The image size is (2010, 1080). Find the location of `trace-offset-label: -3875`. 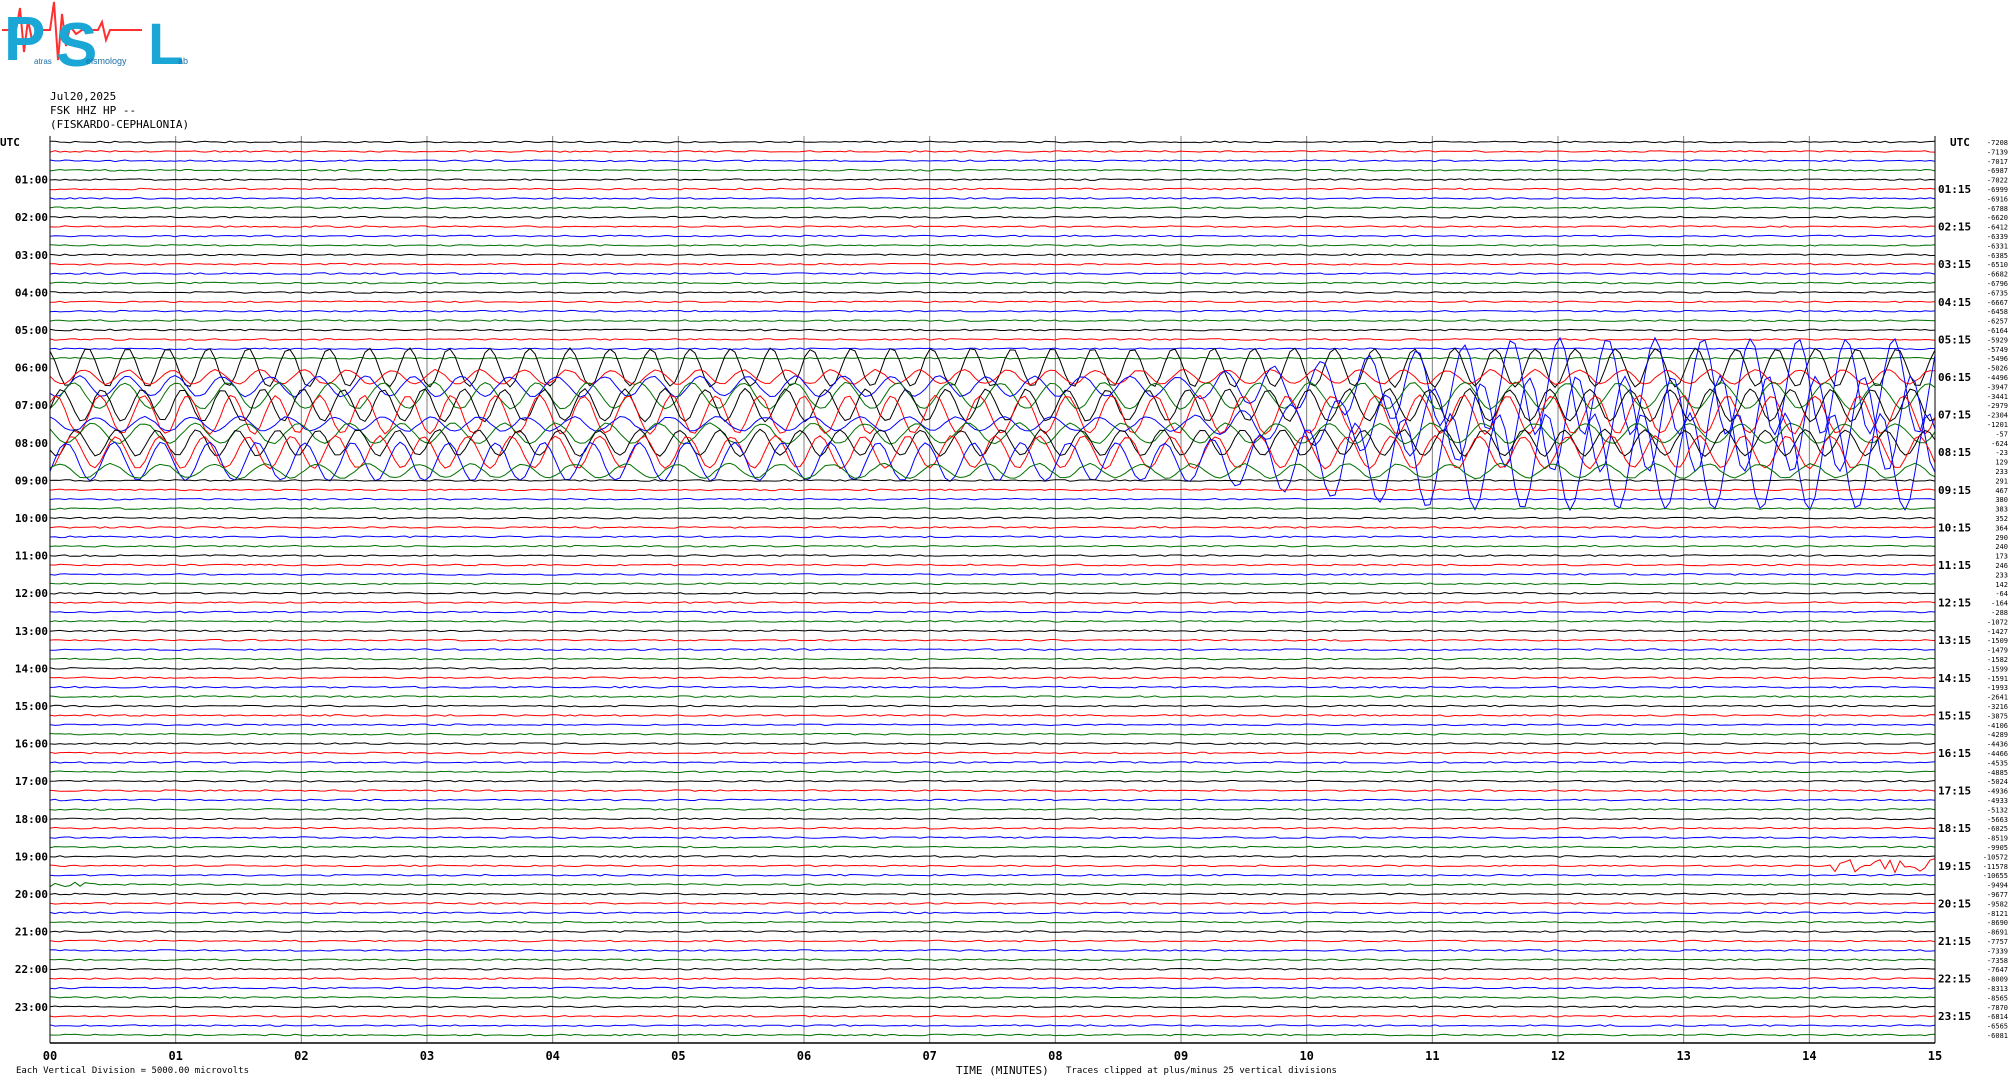

trace-offset-label: -3875 is located at coordinates (1997, 716).